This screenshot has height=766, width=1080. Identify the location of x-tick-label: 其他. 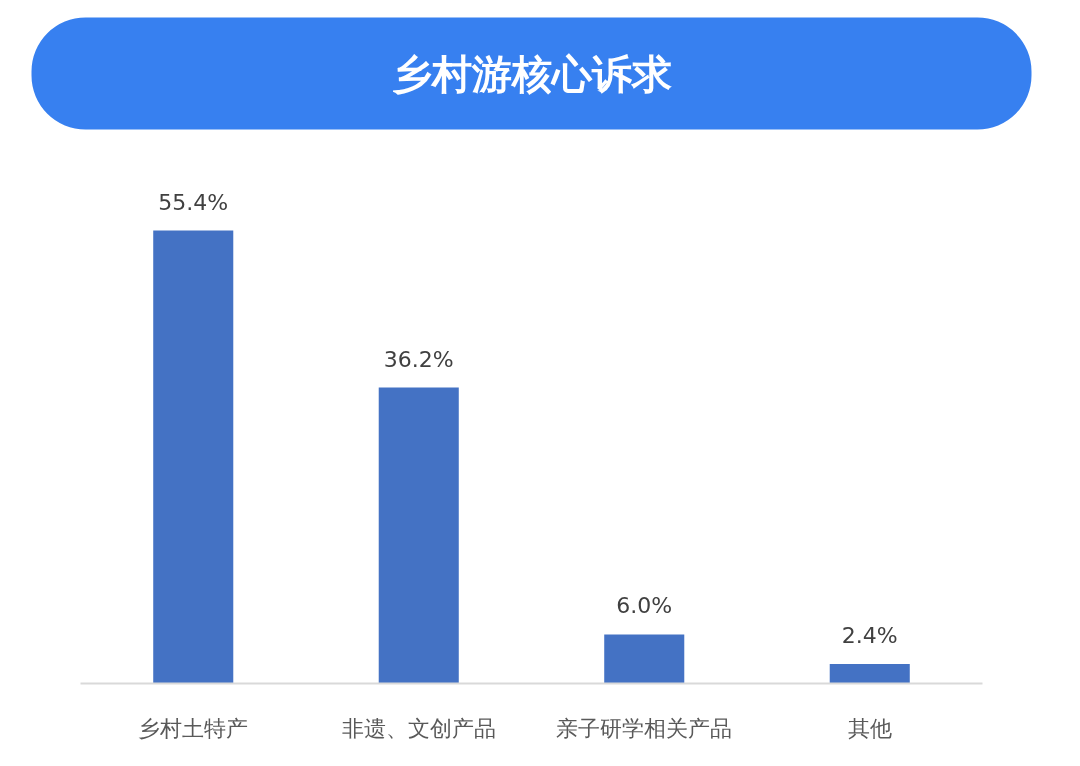
(869, 728).